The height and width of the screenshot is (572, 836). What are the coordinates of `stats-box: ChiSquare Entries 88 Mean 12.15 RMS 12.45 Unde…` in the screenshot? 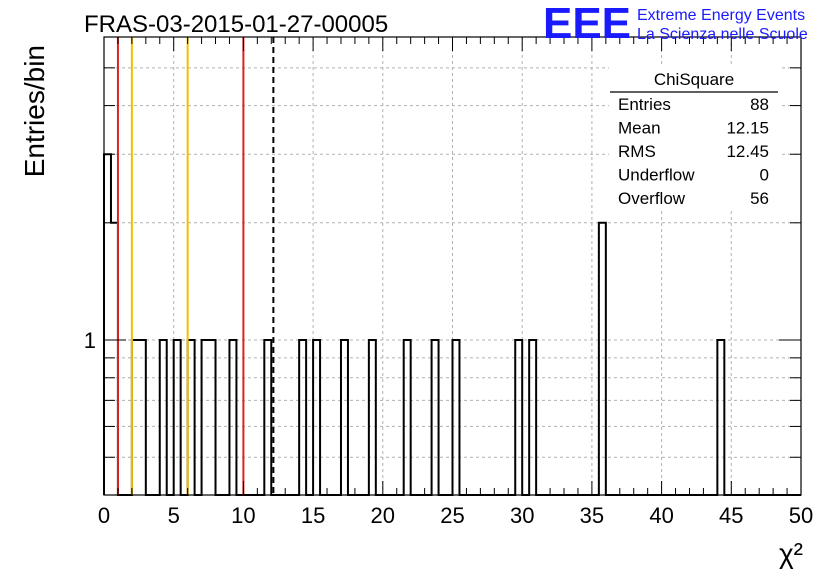 It's located at (694, 138).